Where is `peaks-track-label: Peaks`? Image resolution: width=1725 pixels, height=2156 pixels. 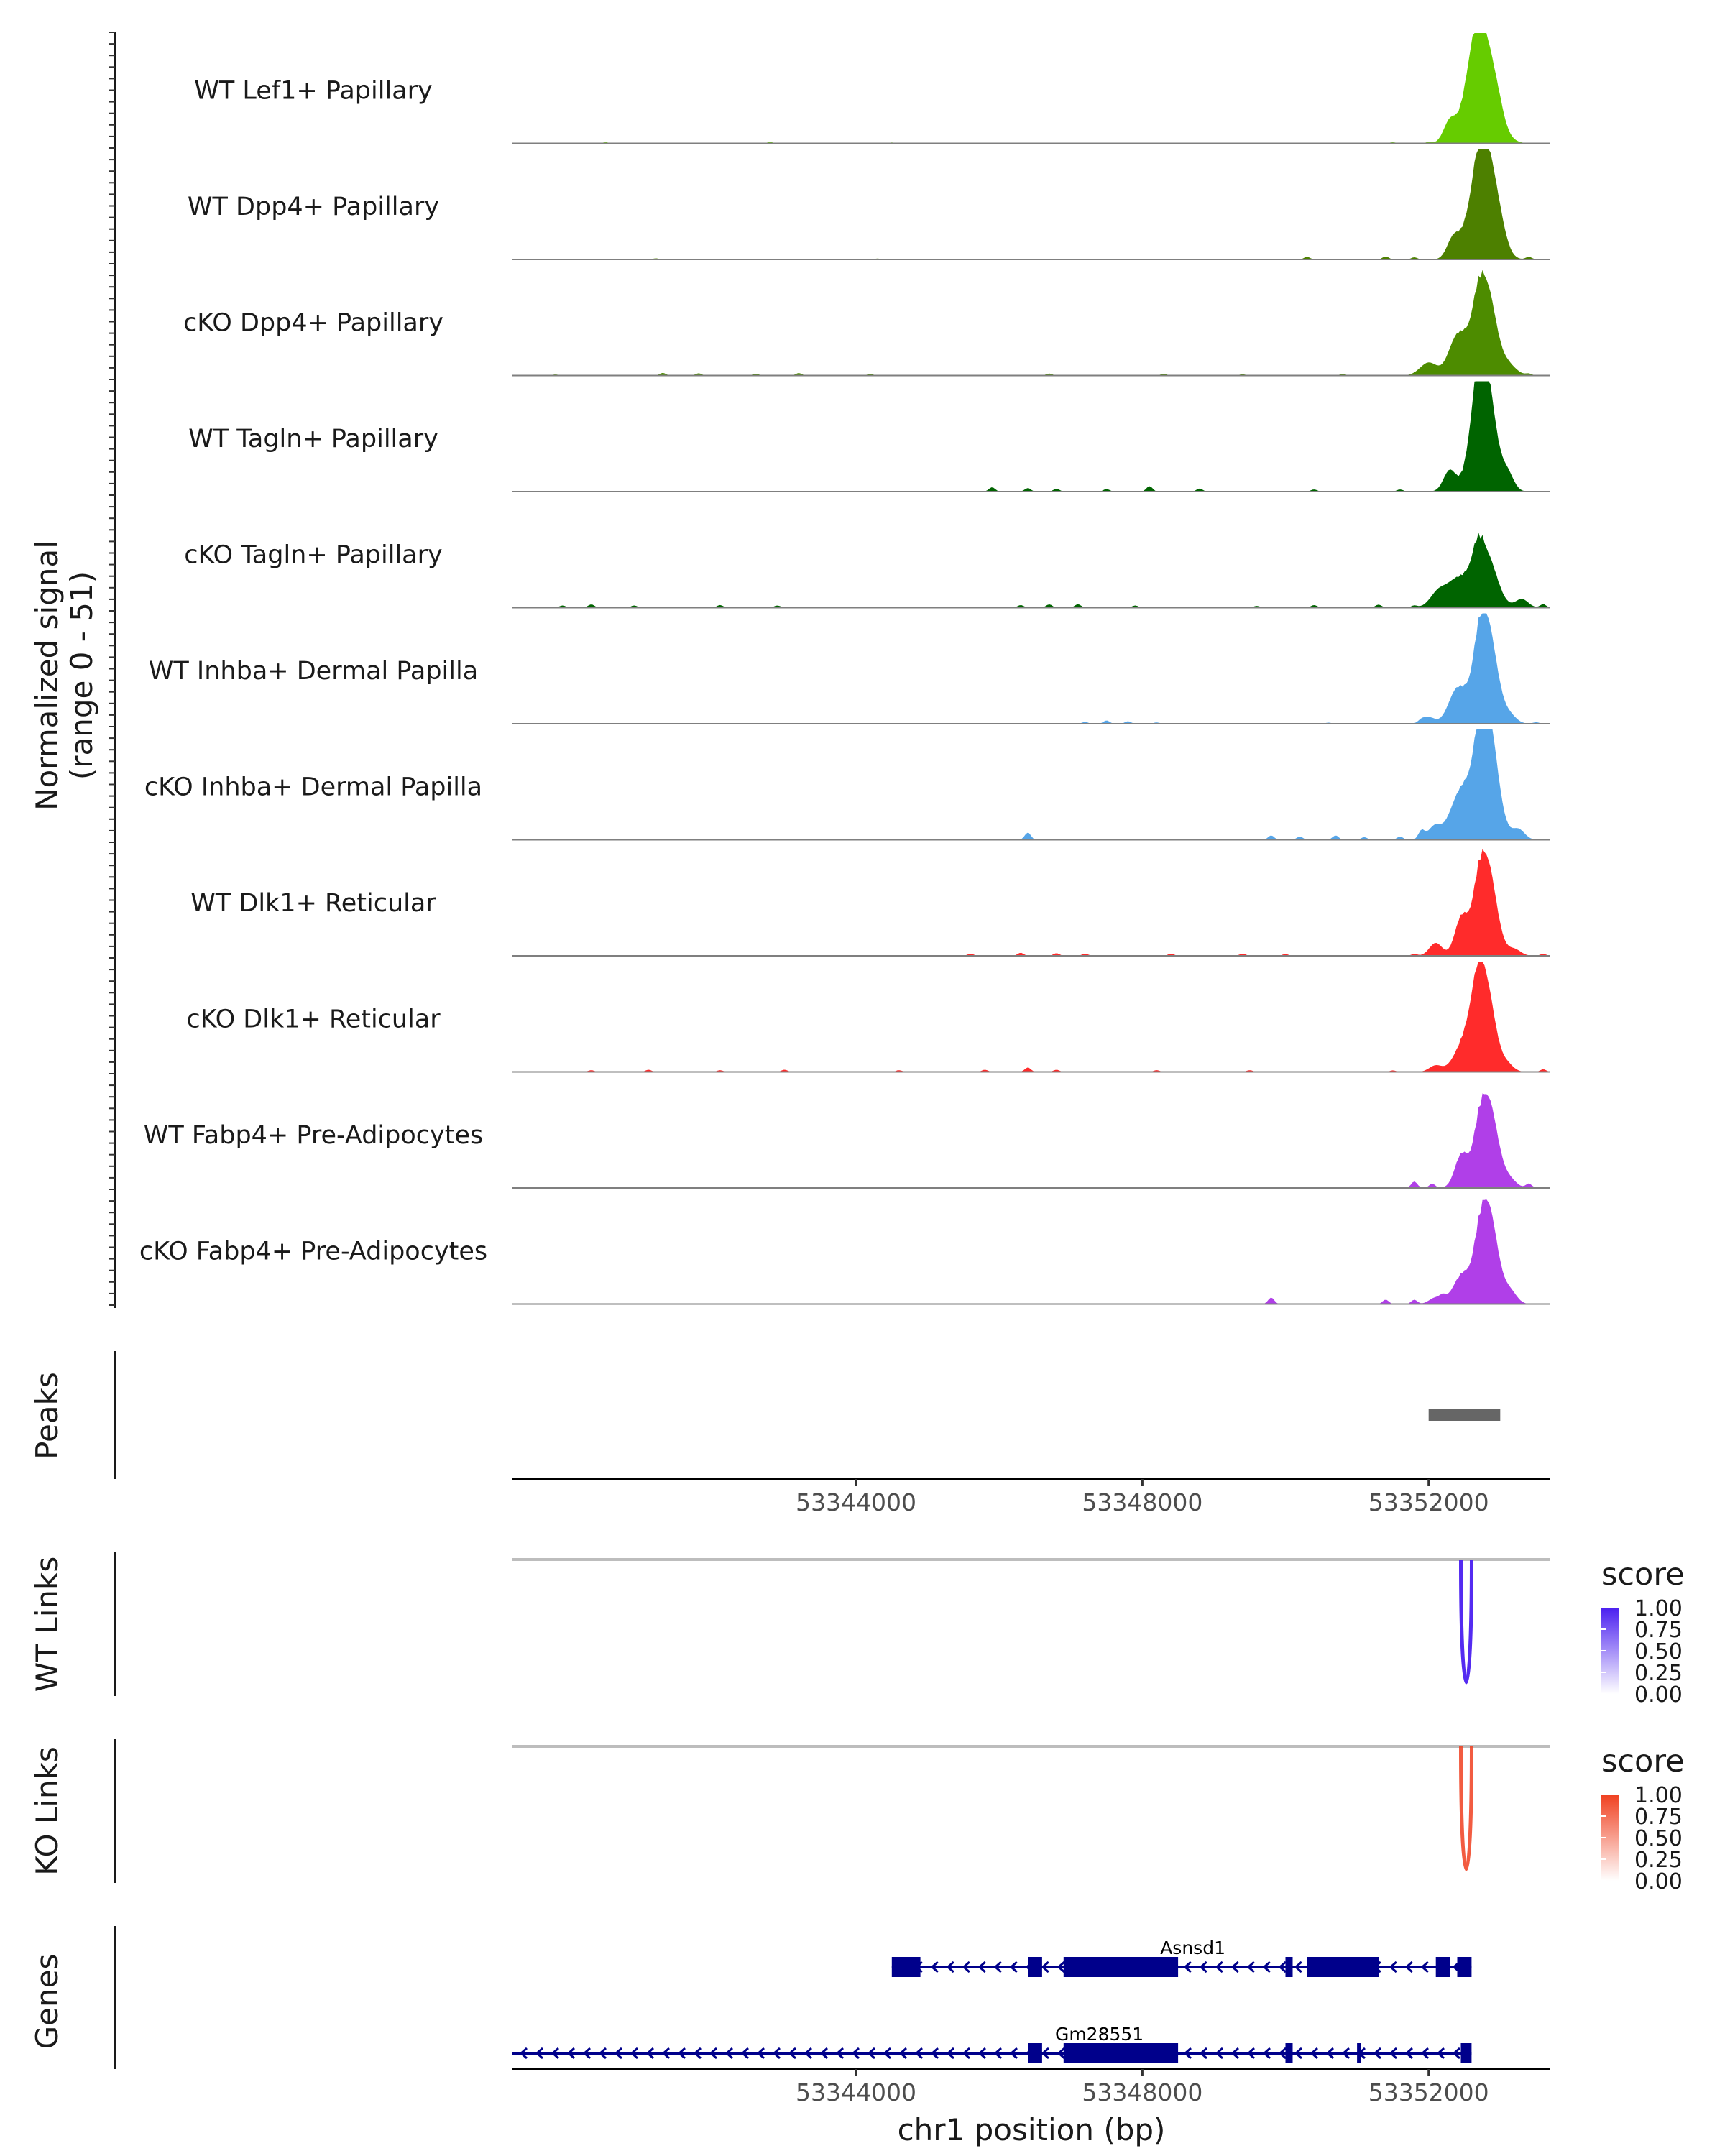
peaks-track-label: Peaks is located at coordinates (47, 1416).